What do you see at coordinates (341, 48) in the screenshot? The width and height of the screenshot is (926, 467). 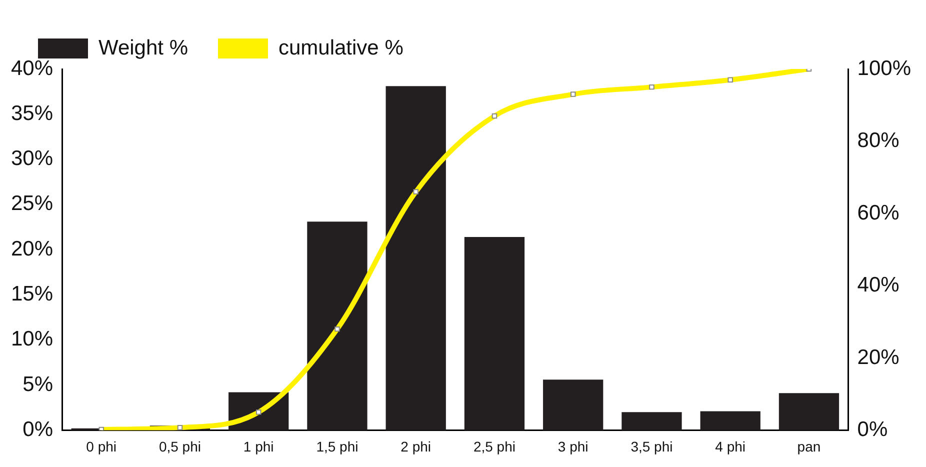 I see `legend-label: cumulative %` at bounding box center [341, 48].